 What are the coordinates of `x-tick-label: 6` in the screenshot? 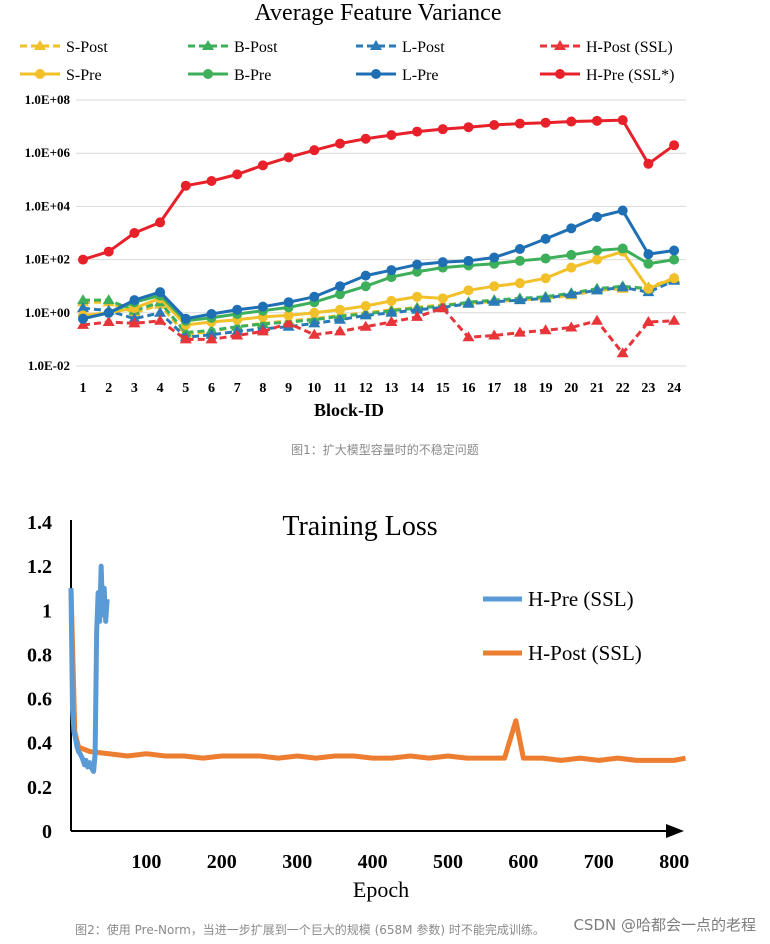 It's located at (211, 388).